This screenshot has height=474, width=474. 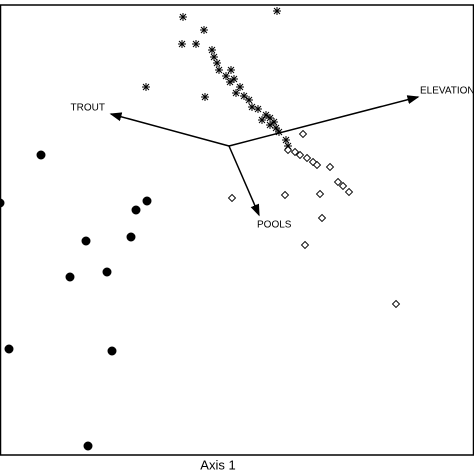 What do you see at coordinates (217, 464) in the screenshot?
I see `x-axis-label: Axis 1` at bounding box center [217, 464].